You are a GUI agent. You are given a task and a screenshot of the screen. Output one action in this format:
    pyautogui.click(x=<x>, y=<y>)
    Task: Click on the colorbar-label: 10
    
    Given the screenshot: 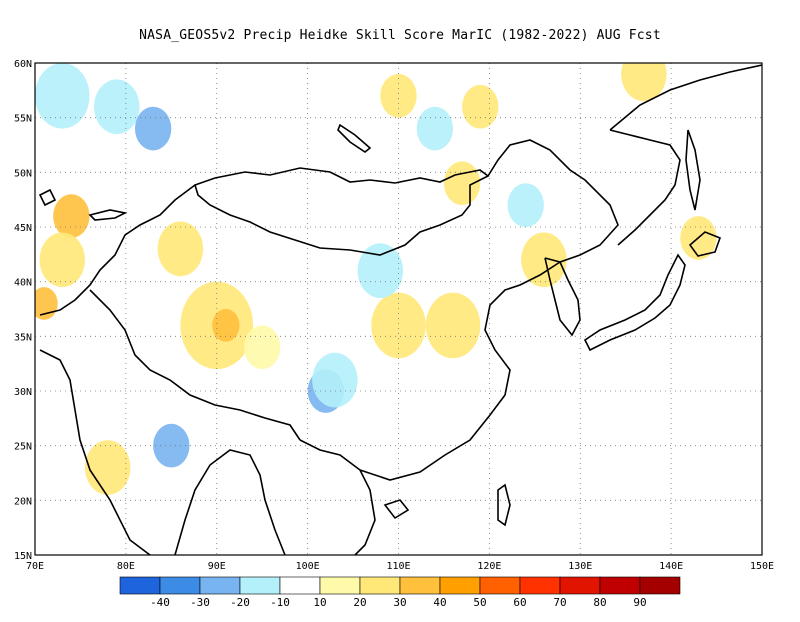 What is the action you would take?
    pyautogui.click(x=319, y=602)
    